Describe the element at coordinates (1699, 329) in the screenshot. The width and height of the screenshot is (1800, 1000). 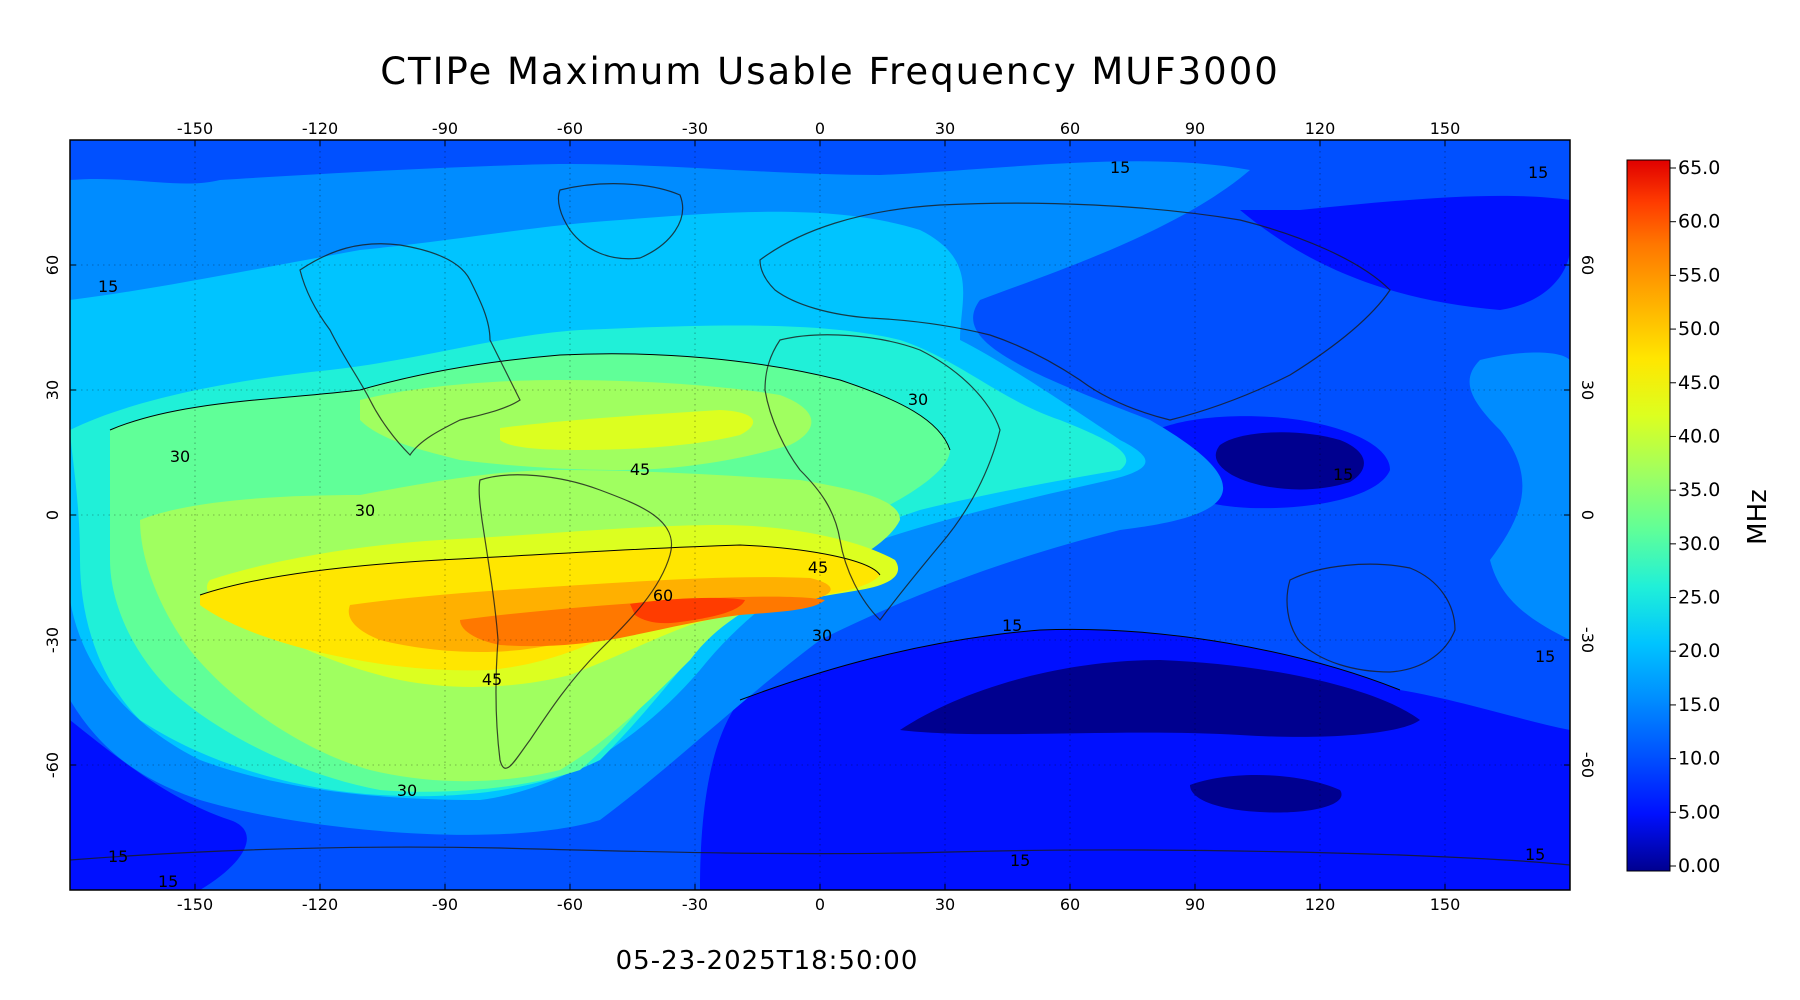
I see `colorbar-tick-label: 50.0` at that location.